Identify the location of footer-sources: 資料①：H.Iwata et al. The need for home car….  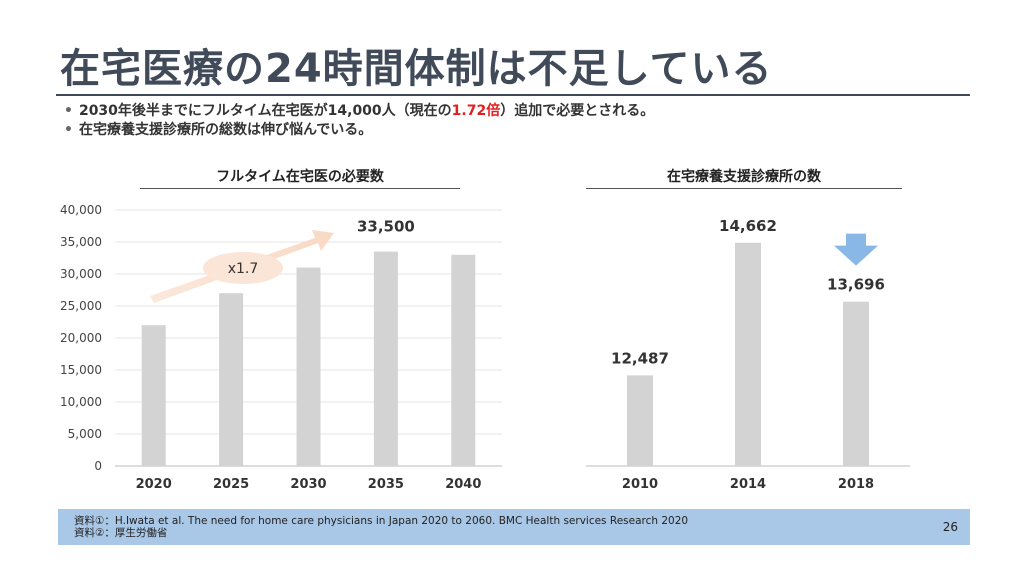
(381, 527).